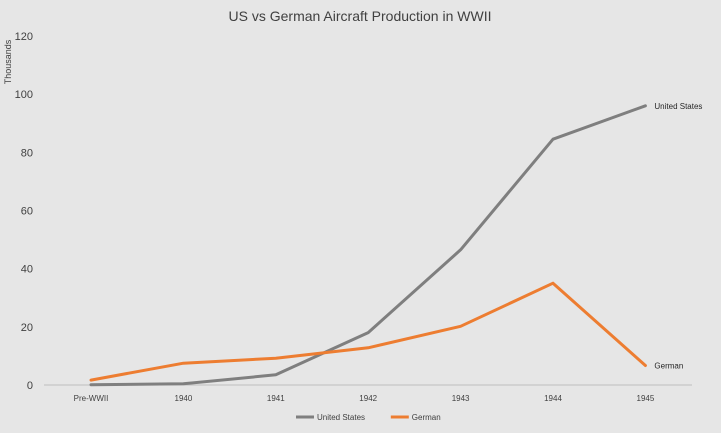 The width and height of the screenshot is (721, 433). Describe the element at coordinates (27, 328) in the screenshot. I see `y-tick-label: 20` at that location.